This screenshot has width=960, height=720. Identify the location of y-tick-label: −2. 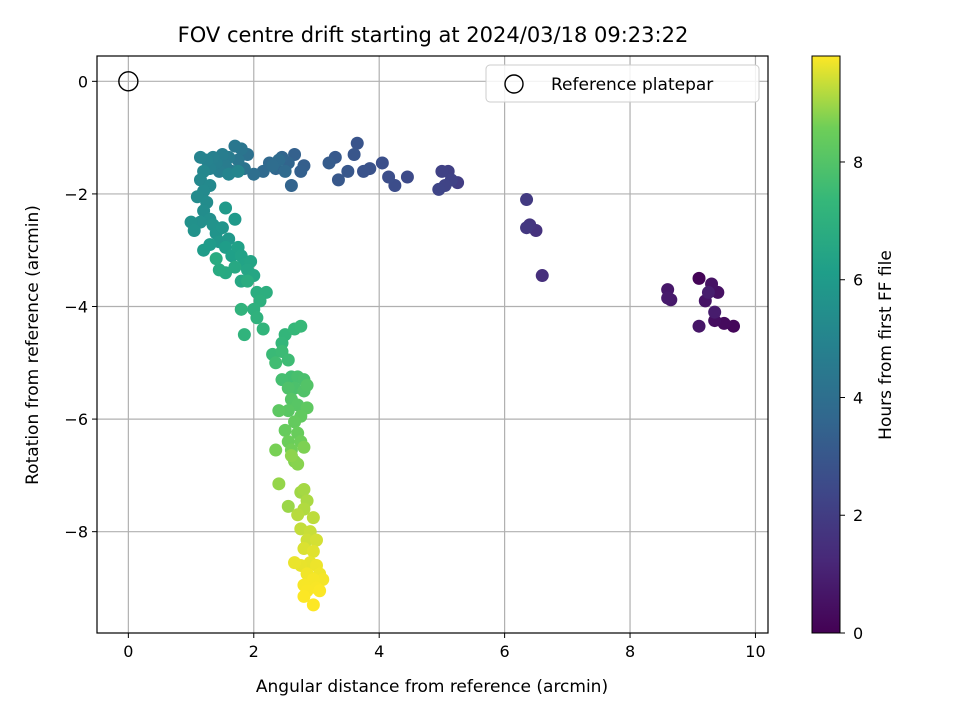
(76, 194).